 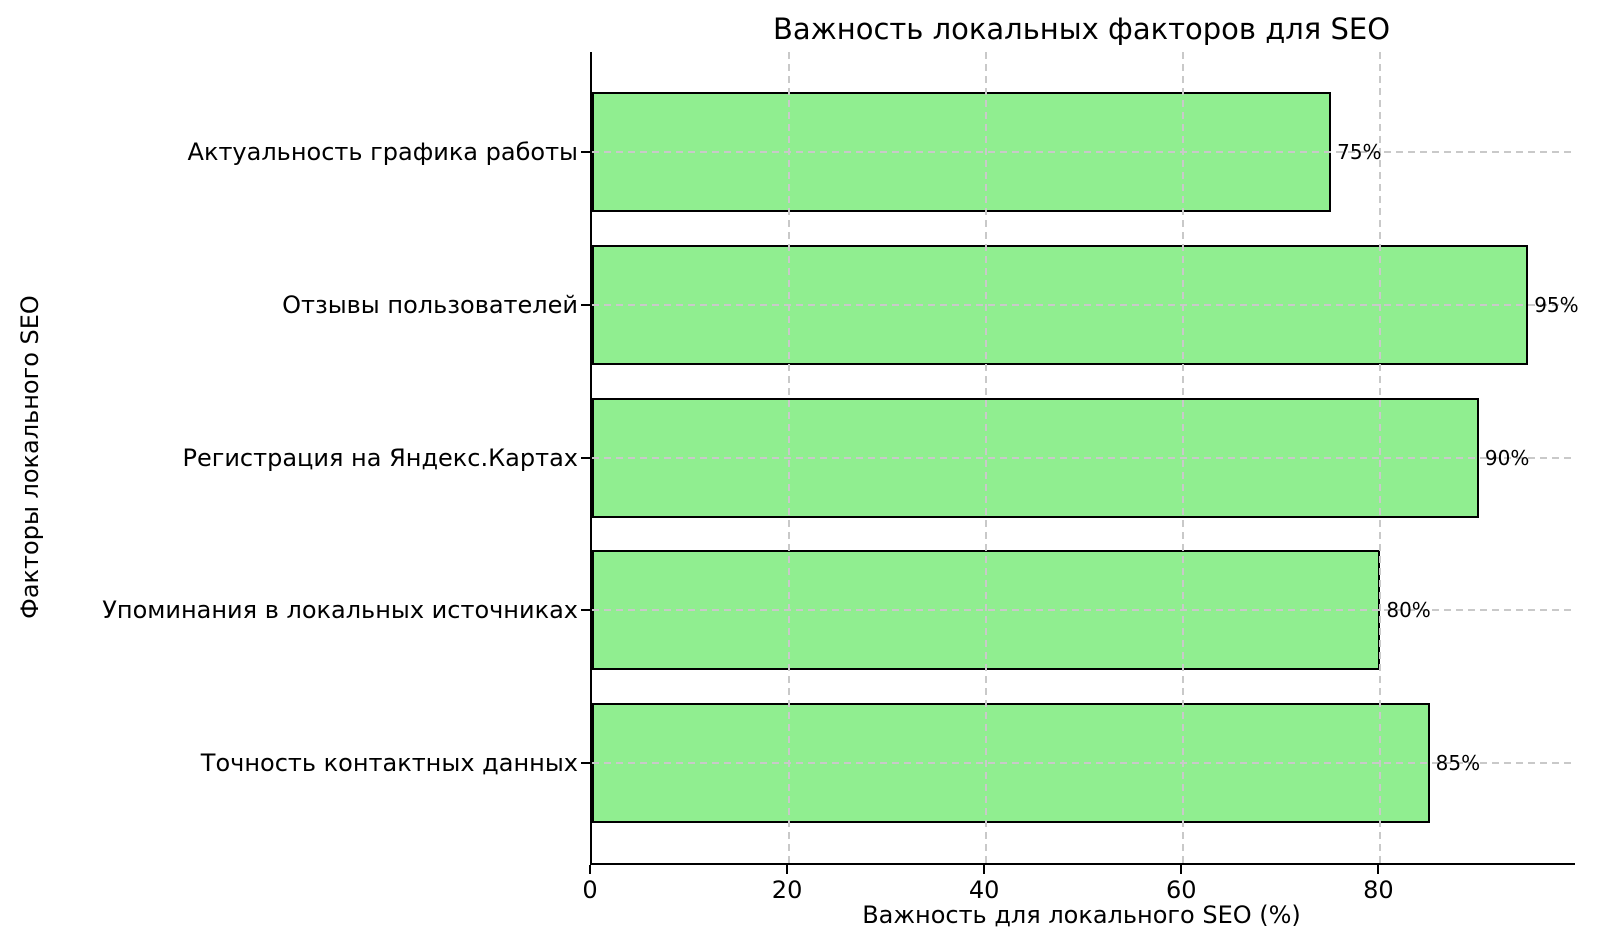 I want to click on category-label: Отзывы пользователей, so click(x=430, y=304).